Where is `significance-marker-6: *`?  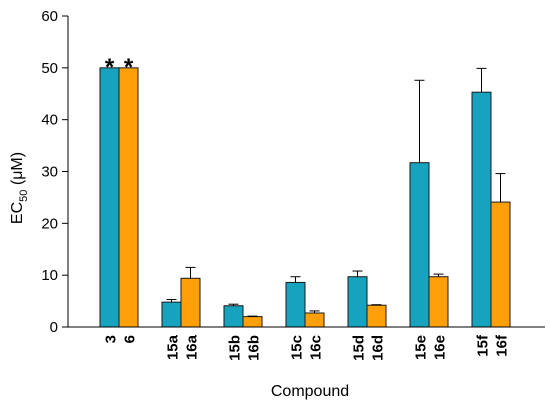 significance-marker-6: * is located at coordinates (129, 67).